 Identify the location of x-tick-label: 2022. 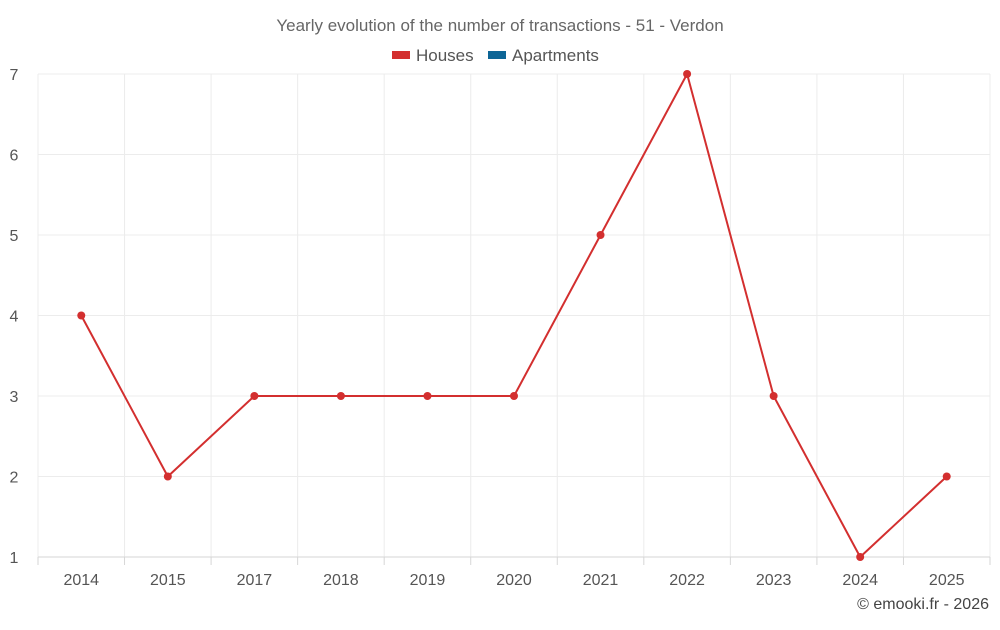
(687, 580).